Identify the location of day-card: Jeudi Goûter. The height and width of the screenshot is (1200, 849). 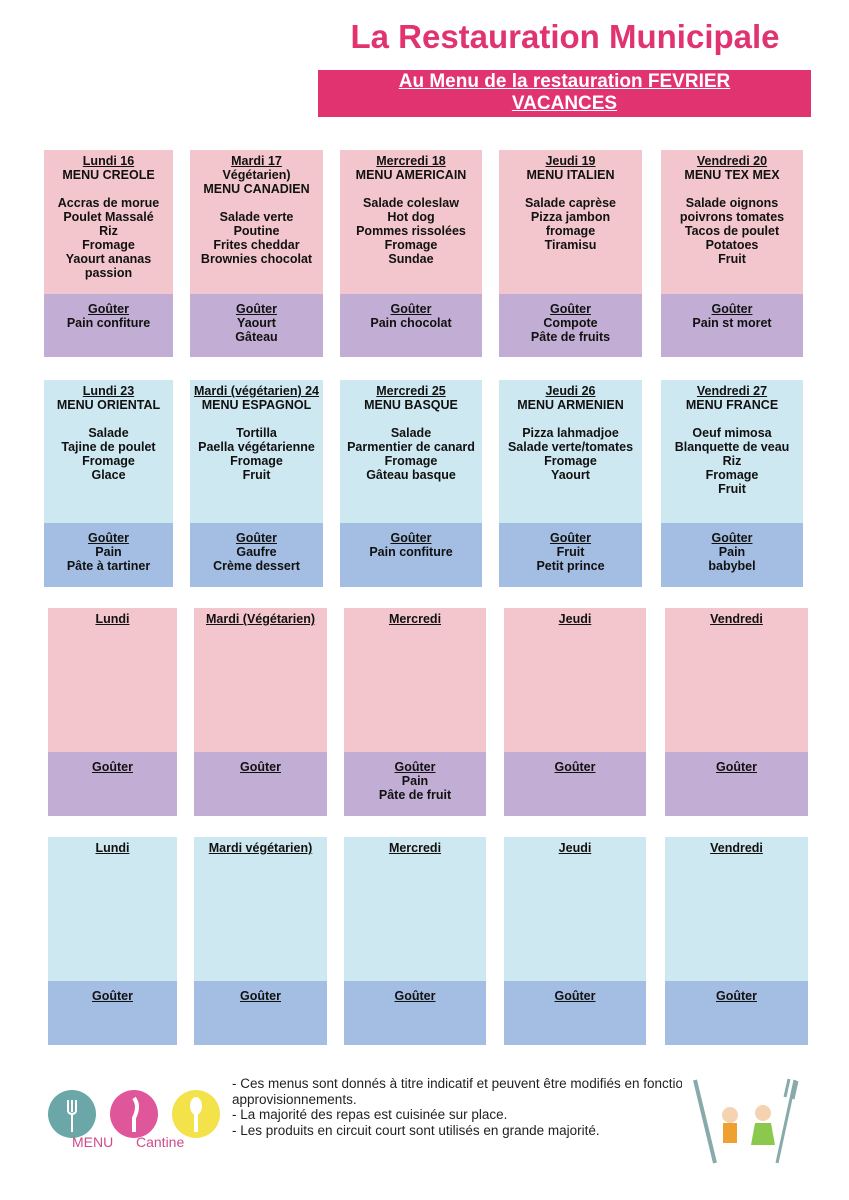
(575, 712).